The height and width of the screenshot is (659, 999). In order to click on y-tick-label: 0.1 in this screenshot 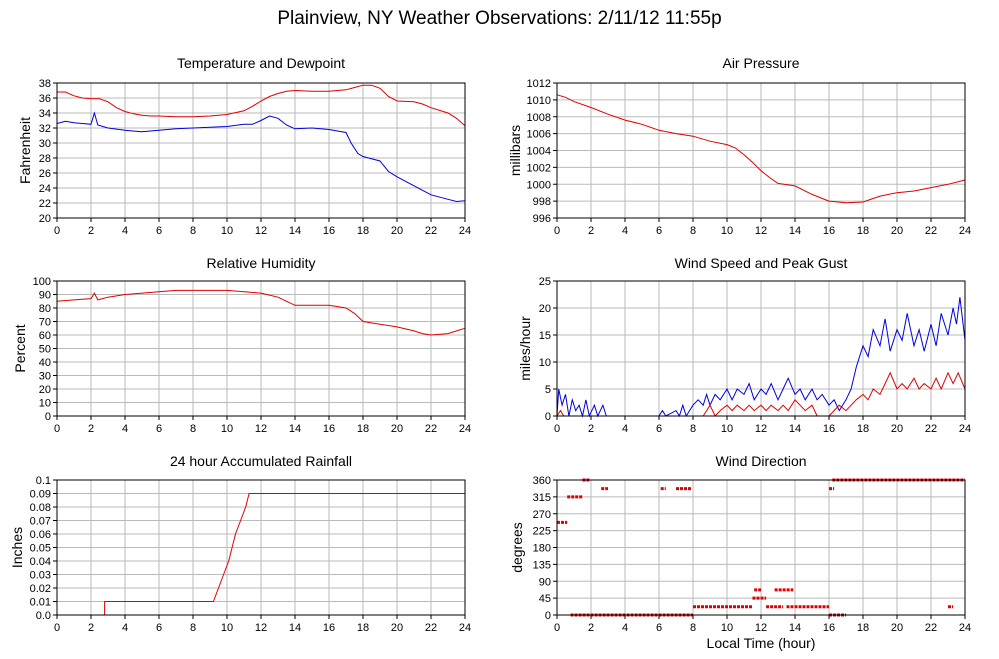, I will do `click(43, 481)`.